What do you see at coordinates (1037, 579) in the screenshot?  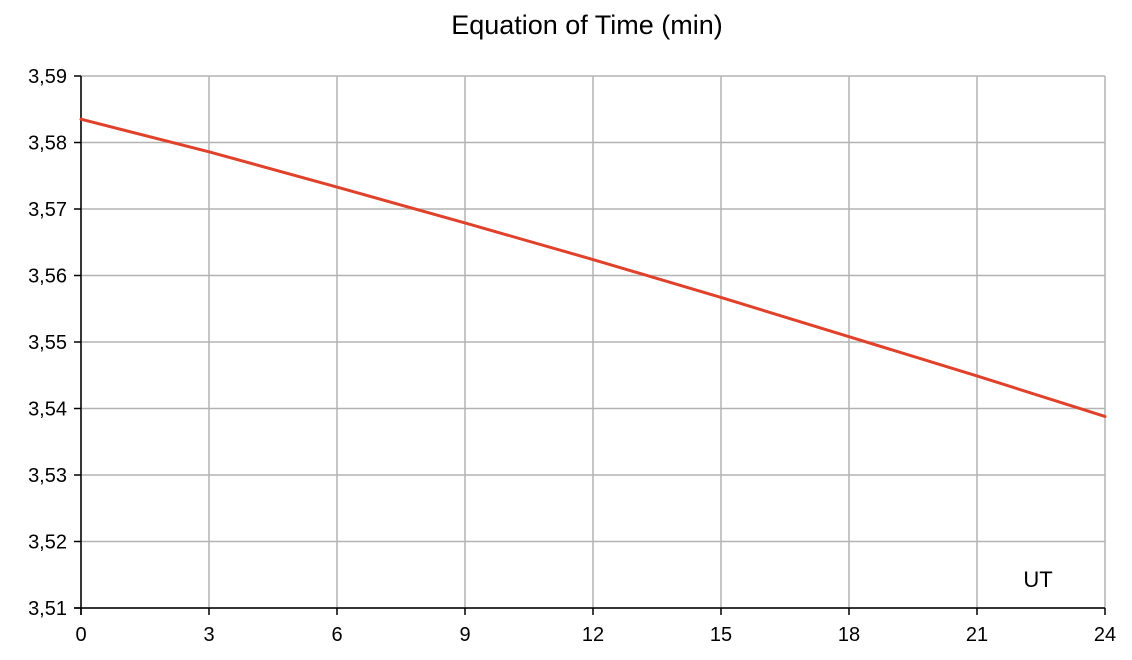 I see `x-axis-label: UT` at bounding box center [1037, 579].